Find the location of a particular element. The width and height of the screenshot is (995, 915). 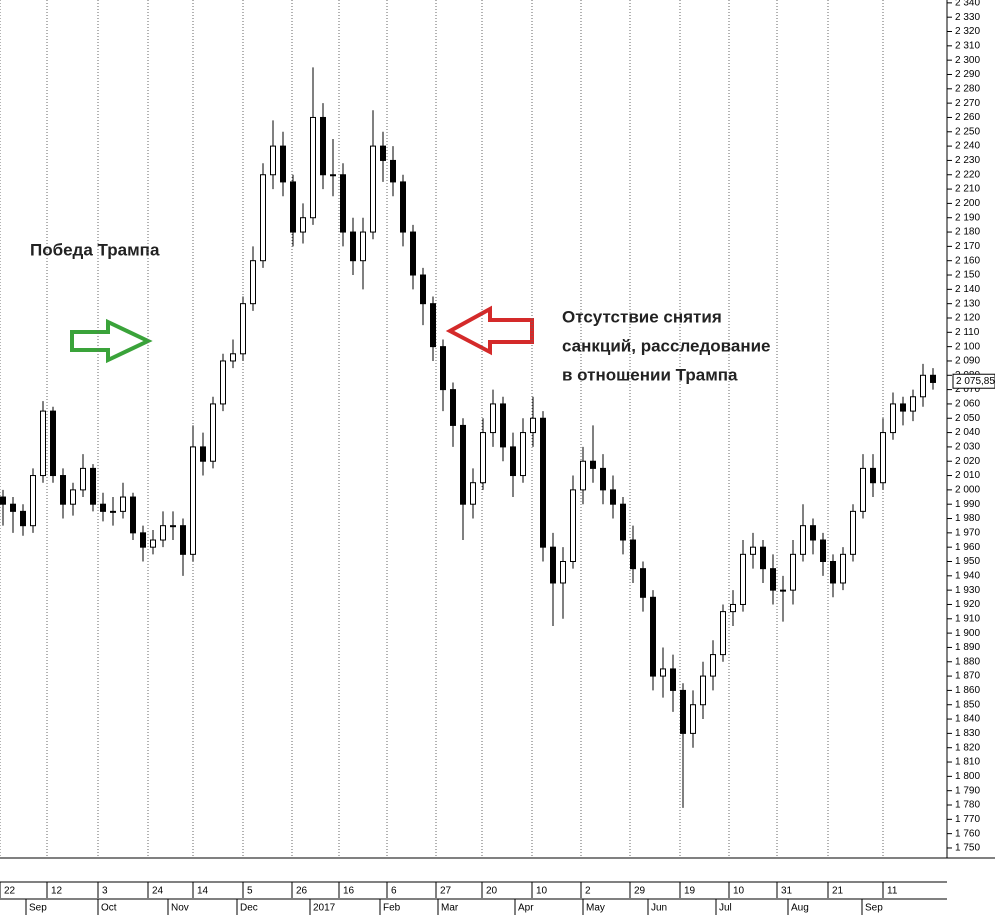

y-tick-label: 2 230 is located at coordinates (967, 160).